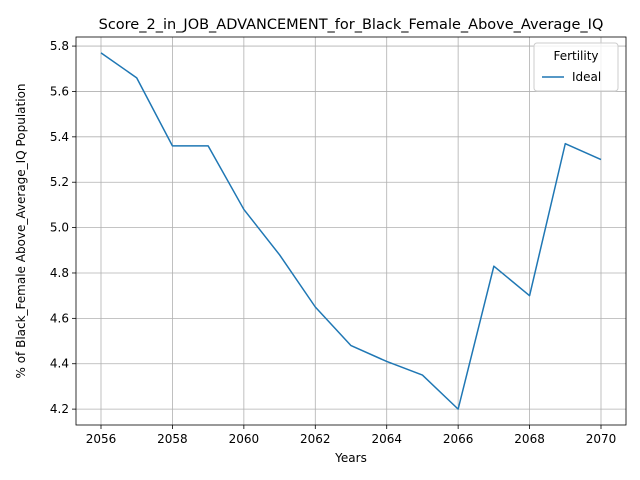  I want to click on legend: Fertility Ideal, so click(576, 67).